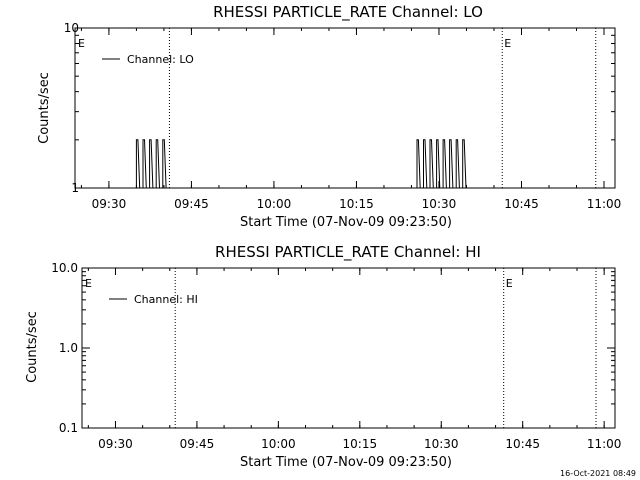 The width and height of the screenshot is (640, 480). What do you see at coordinates (166, 299) in the screenshot?
I see `legend-label: Channel: HI` at bounding box center [166, 299].